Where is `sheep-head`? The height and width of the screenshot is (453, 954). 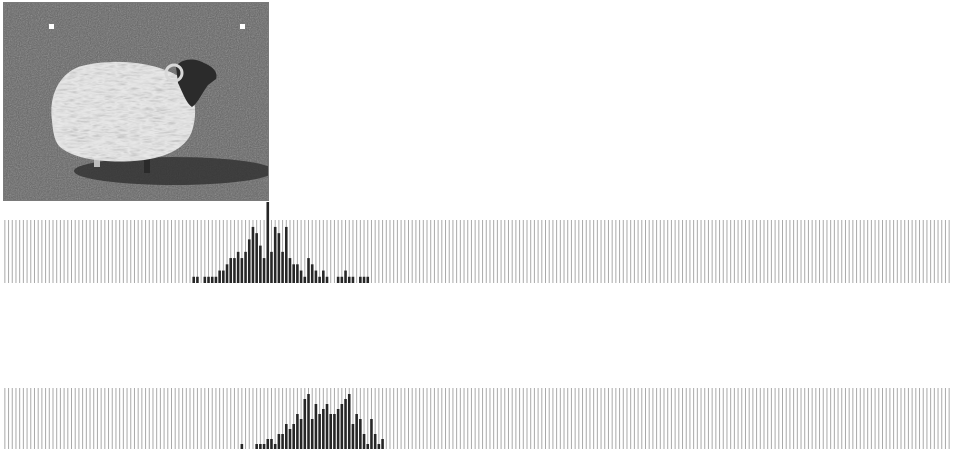
sheep-head is located at coordinates (196, 83).